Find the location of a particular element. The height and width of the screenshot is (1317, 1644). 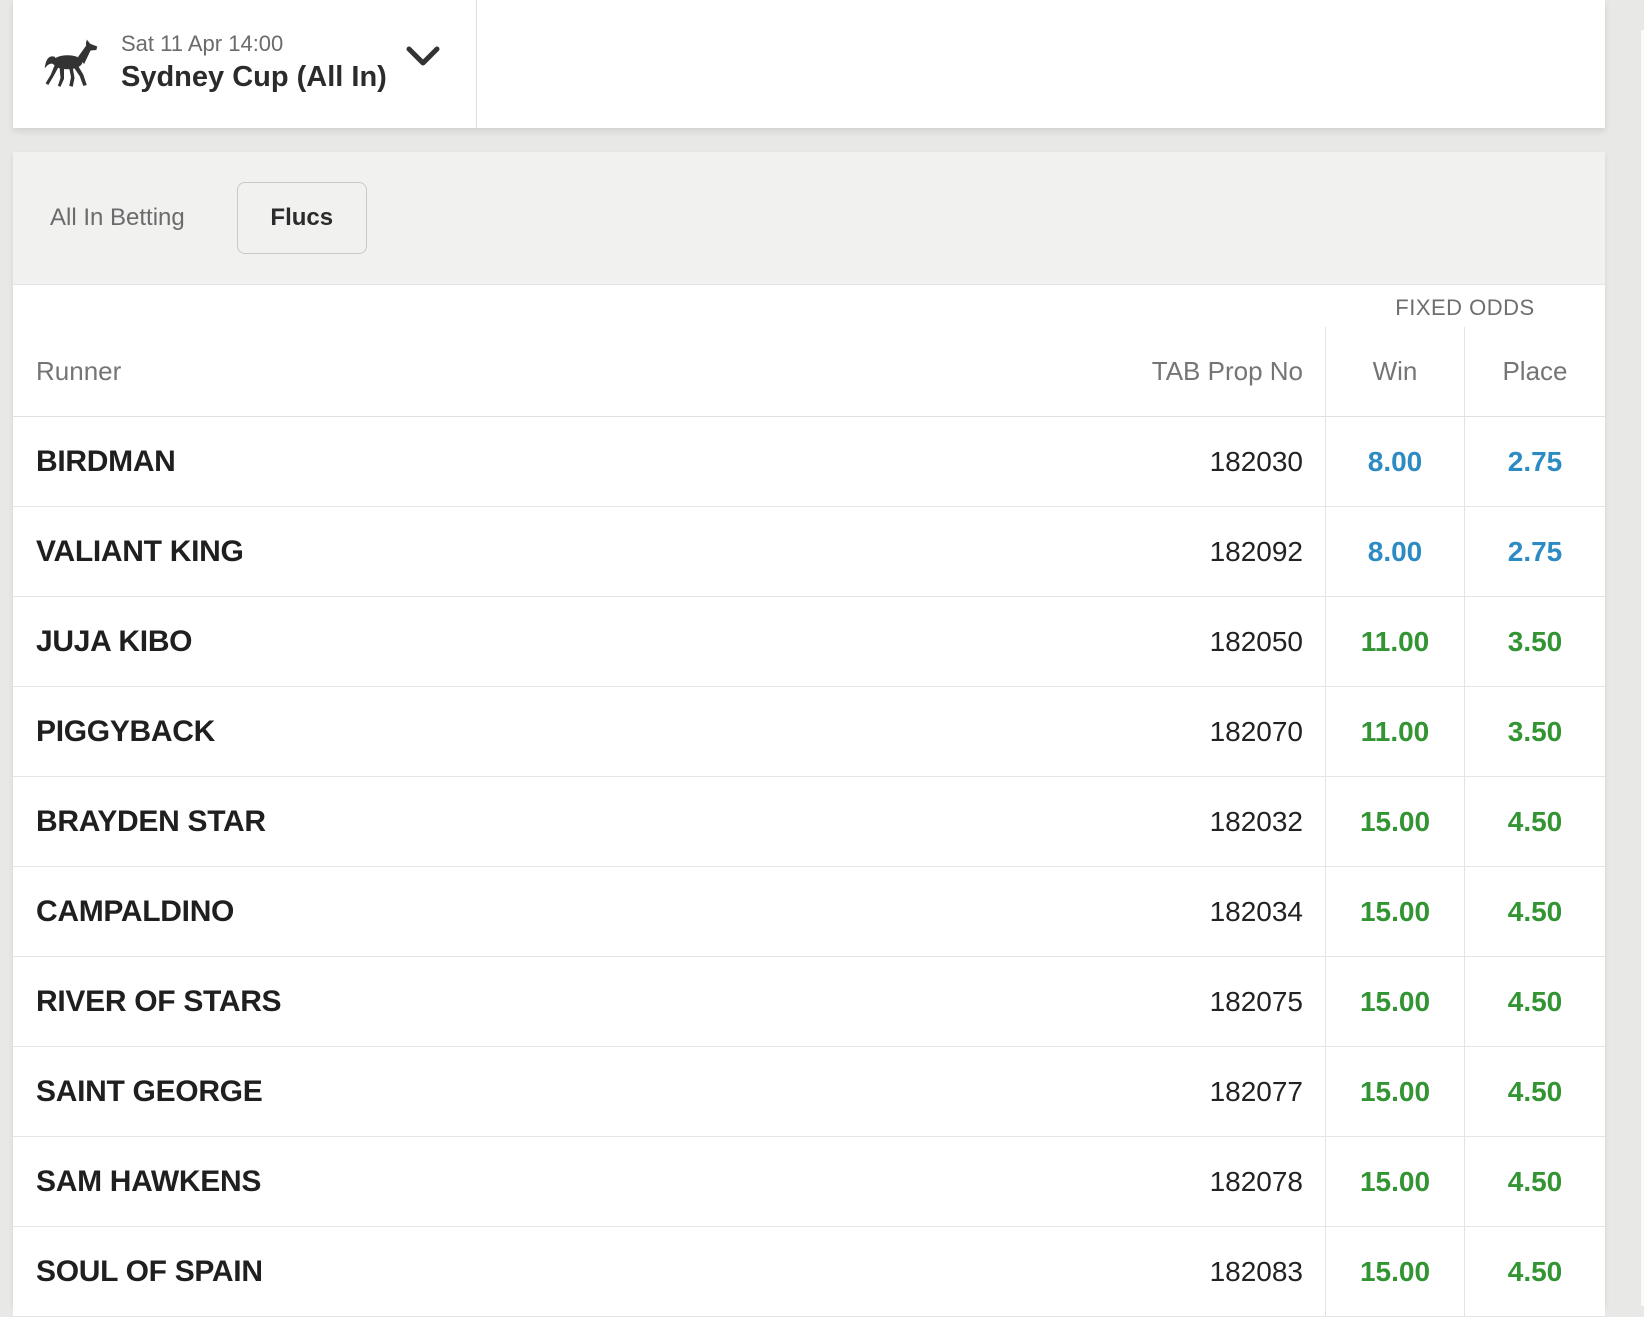

adjacent-panel-edge is located at coordinates (1642, 668).